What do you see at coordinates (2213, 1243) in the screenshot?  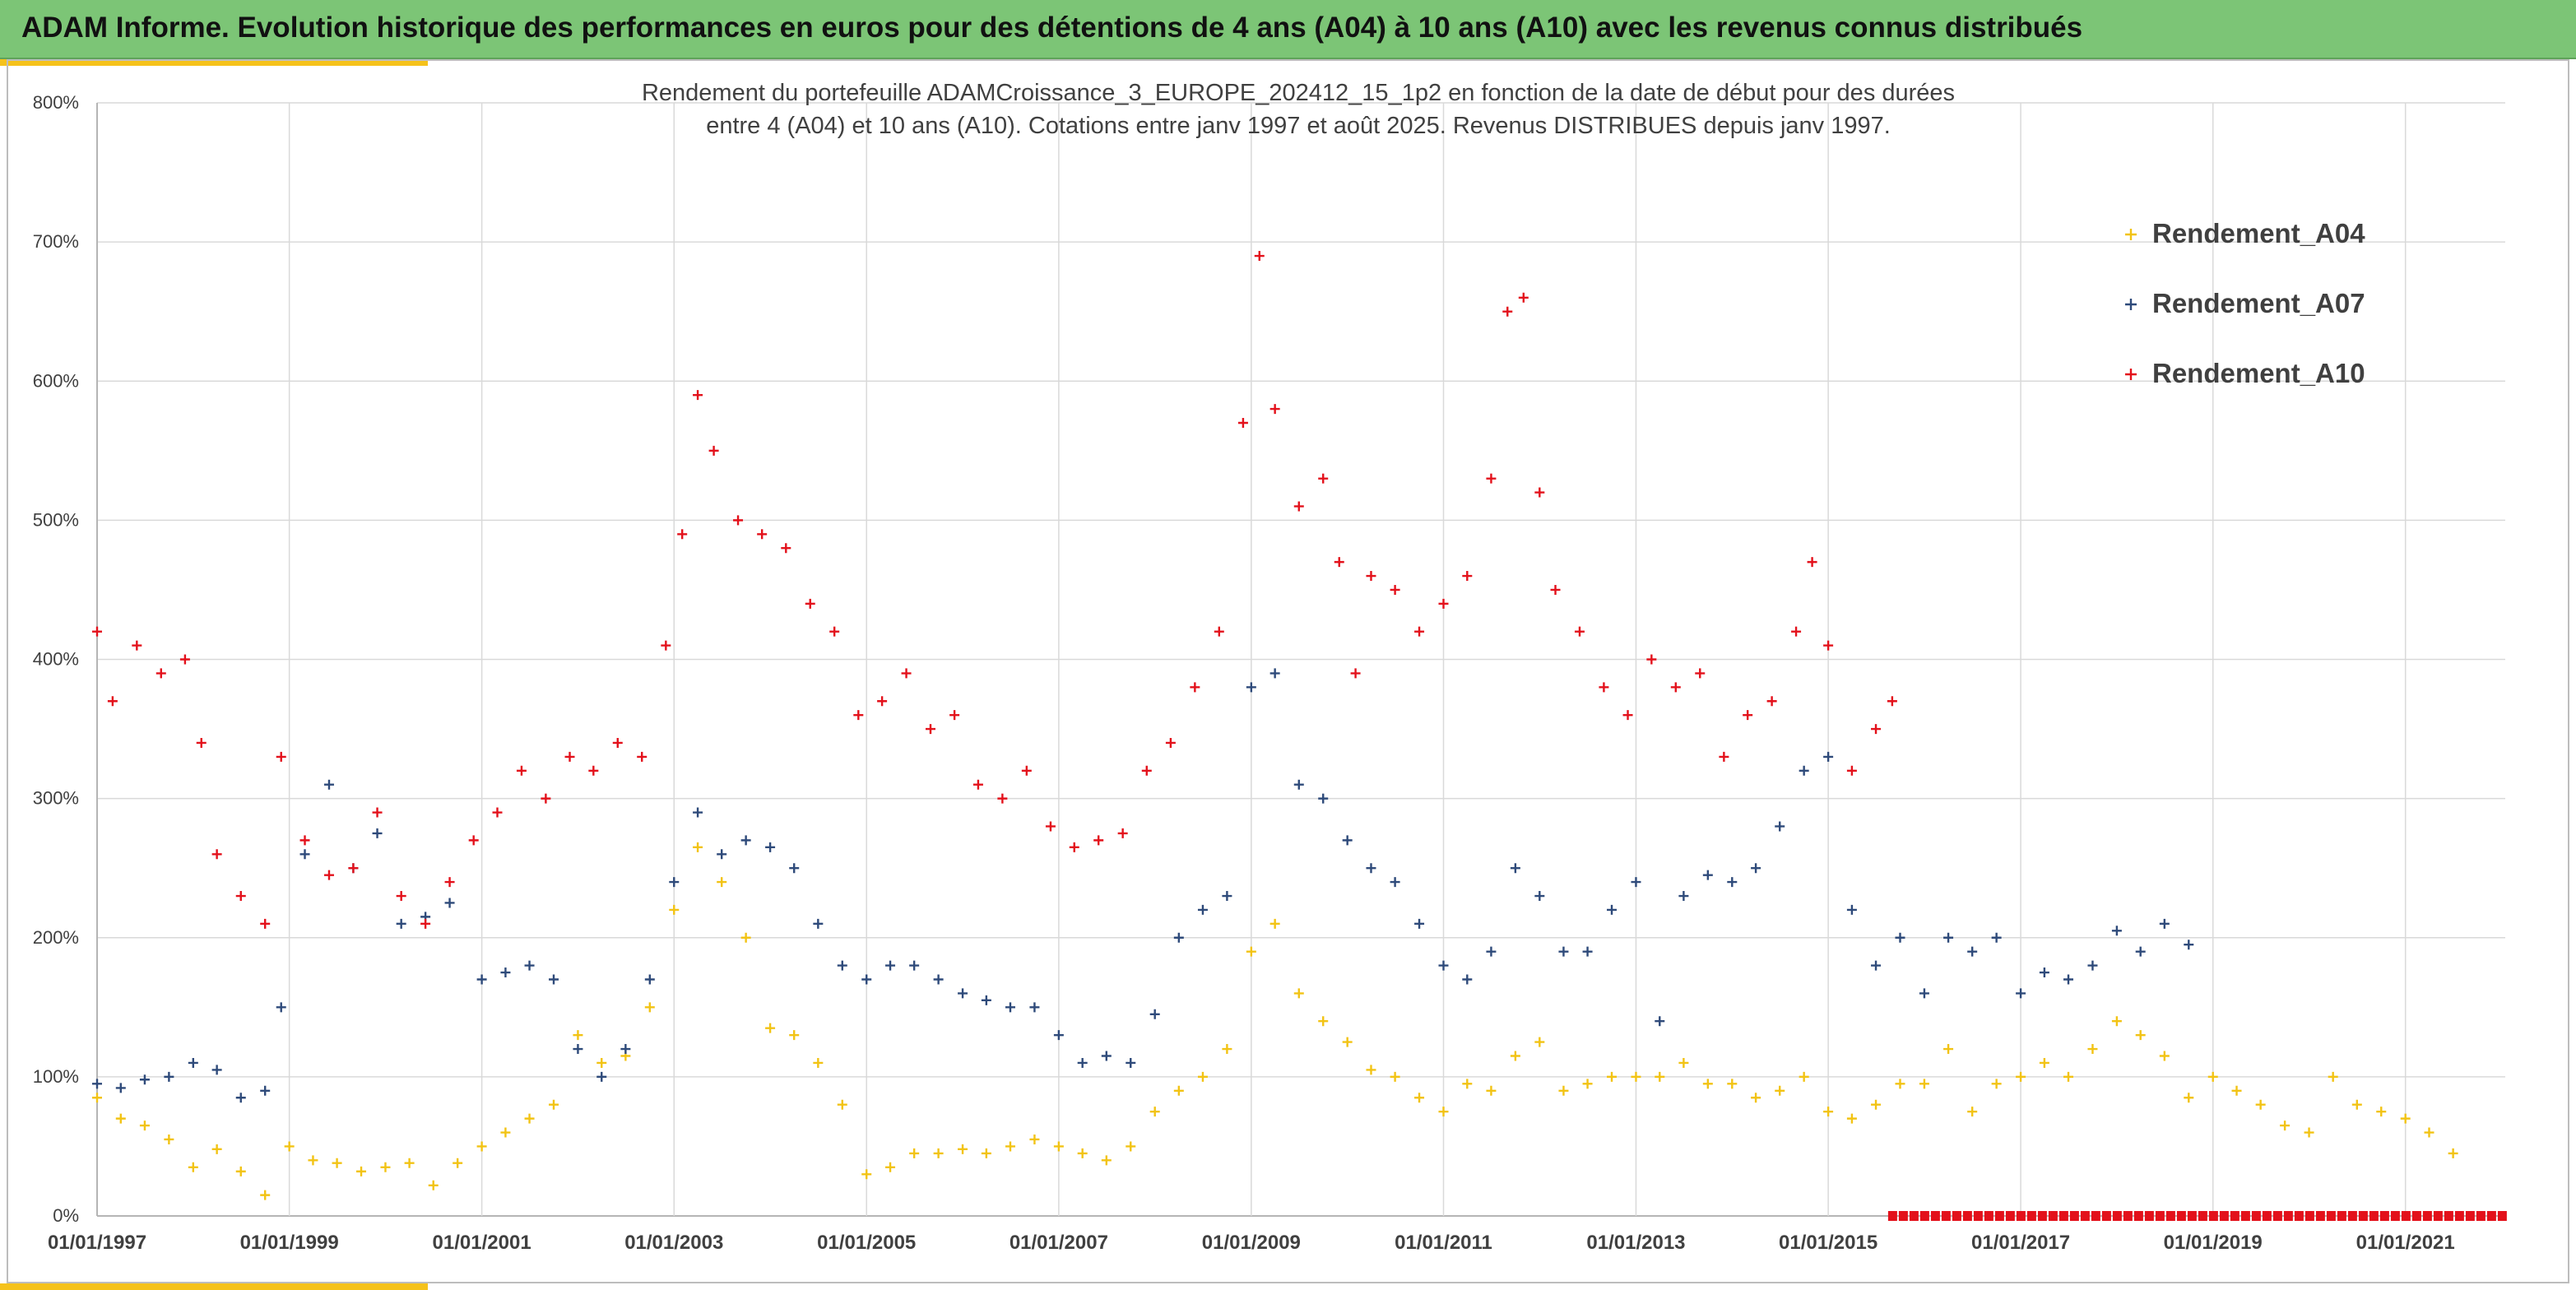 I see `x-tick-label: 01/01/2019` at bounding box center [2213, 1243].